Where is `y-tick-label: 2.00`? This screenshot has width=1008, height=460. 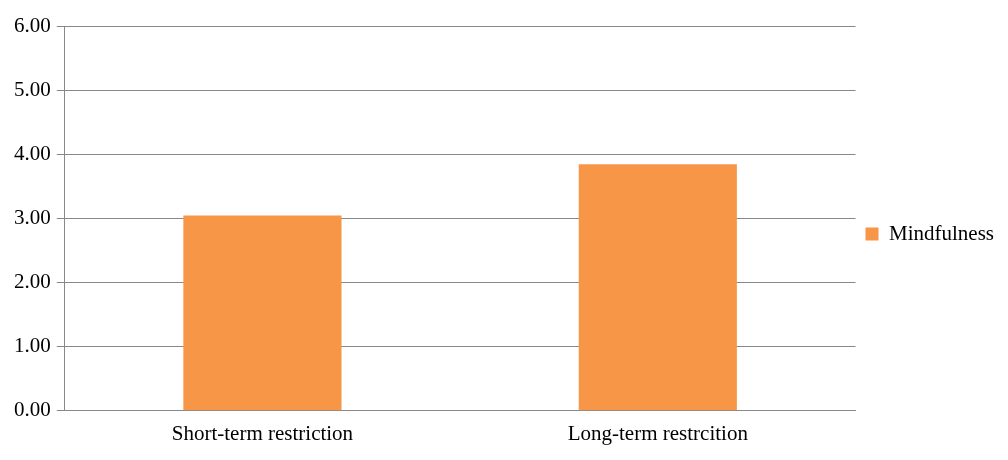 y-tick-label: 2.00 is located at coordinates (32, 281).